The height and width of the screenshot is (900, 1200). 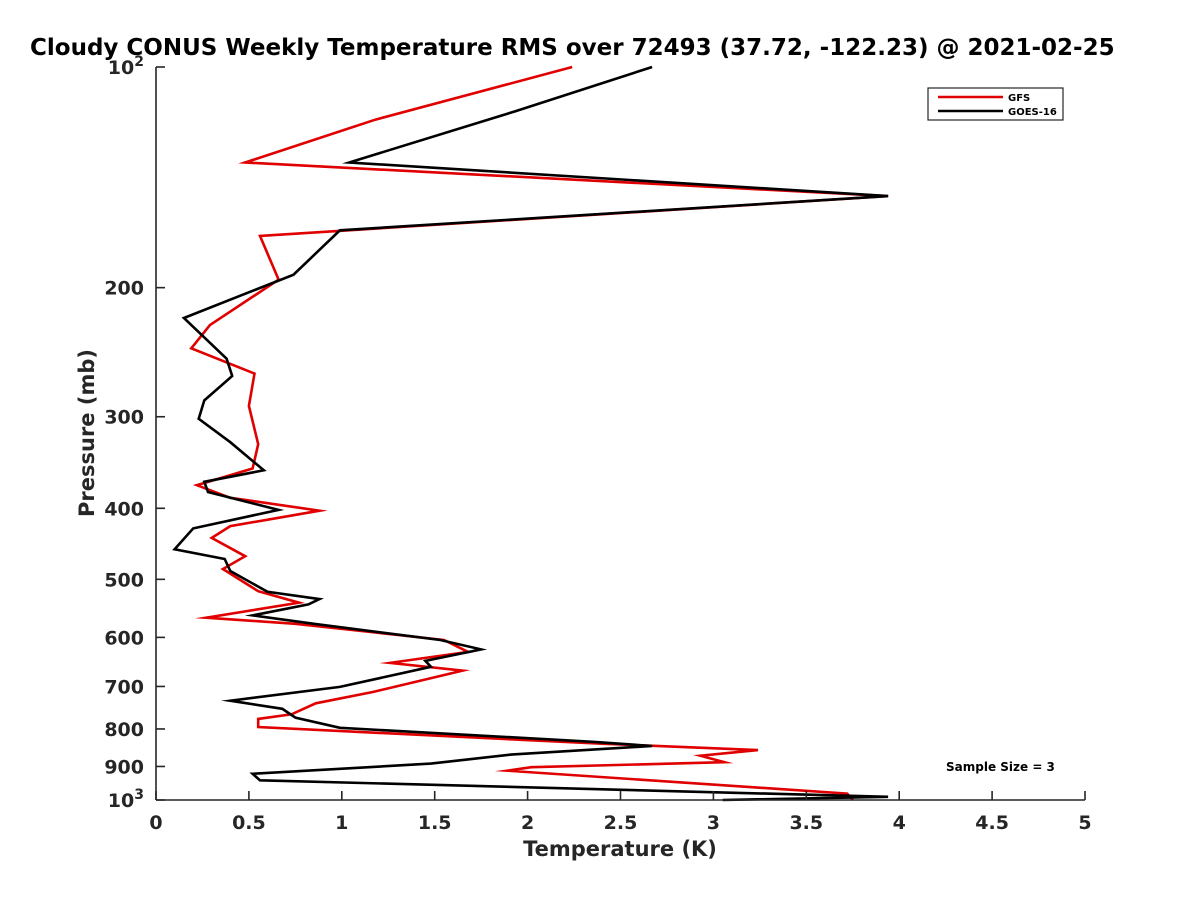 What do you see at coordinates (1000, 767) in the screenshot?
I see `sample-size-annotation: Sample Size = 3` at bounding box center [1000, 767].